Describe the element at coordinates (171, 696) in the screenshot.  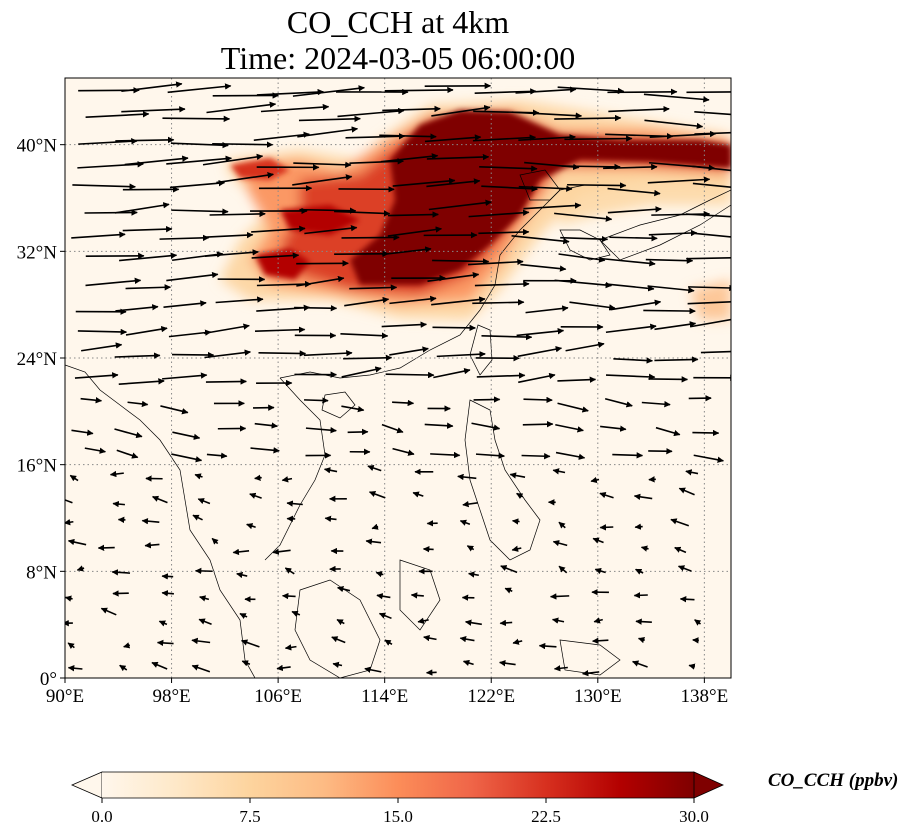
I see `lon-tick-label: 98°E` at that location.